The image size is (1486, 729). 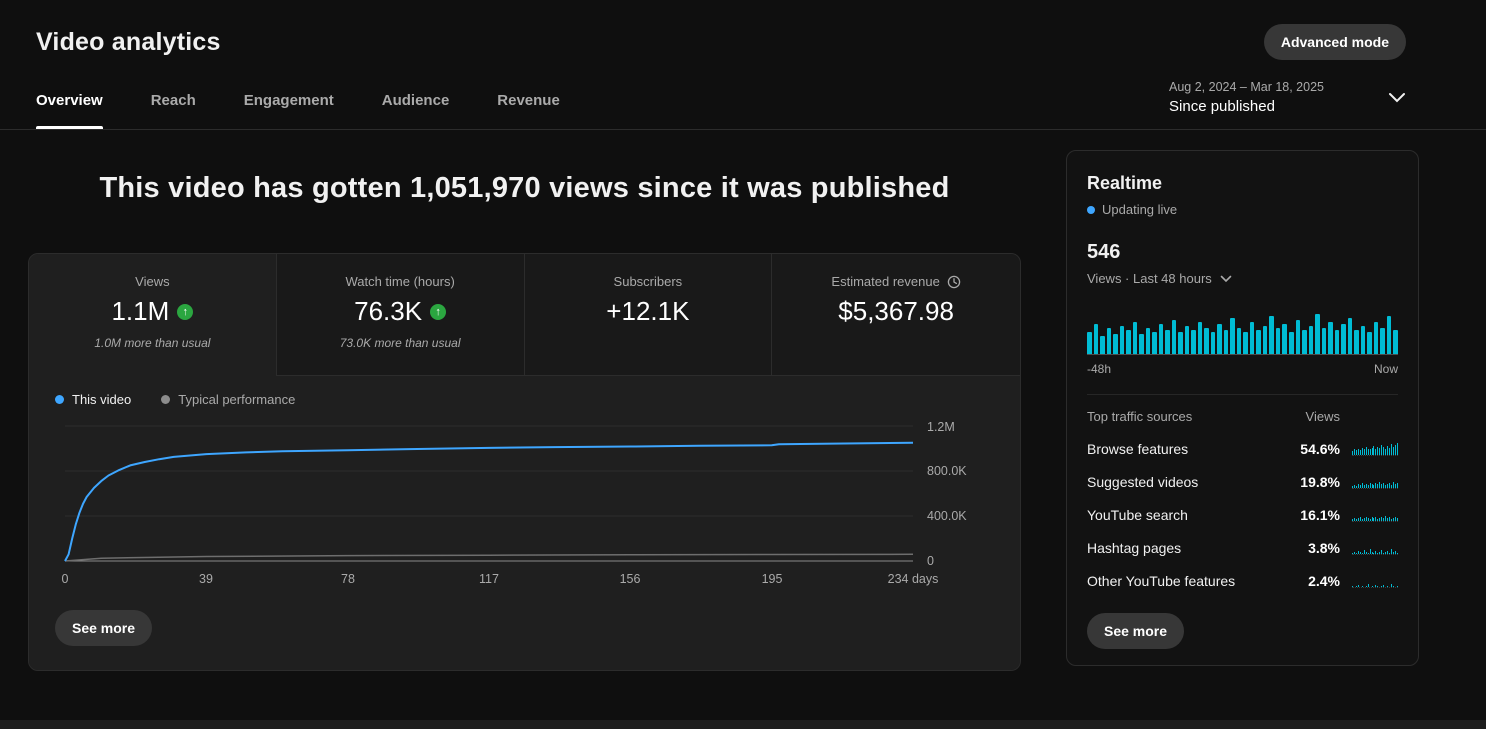 What do you see at coordinates (1136, 631) in the screenshot?
I see `realtime-see-more-button: See more` at bounding box center [1136, 631].